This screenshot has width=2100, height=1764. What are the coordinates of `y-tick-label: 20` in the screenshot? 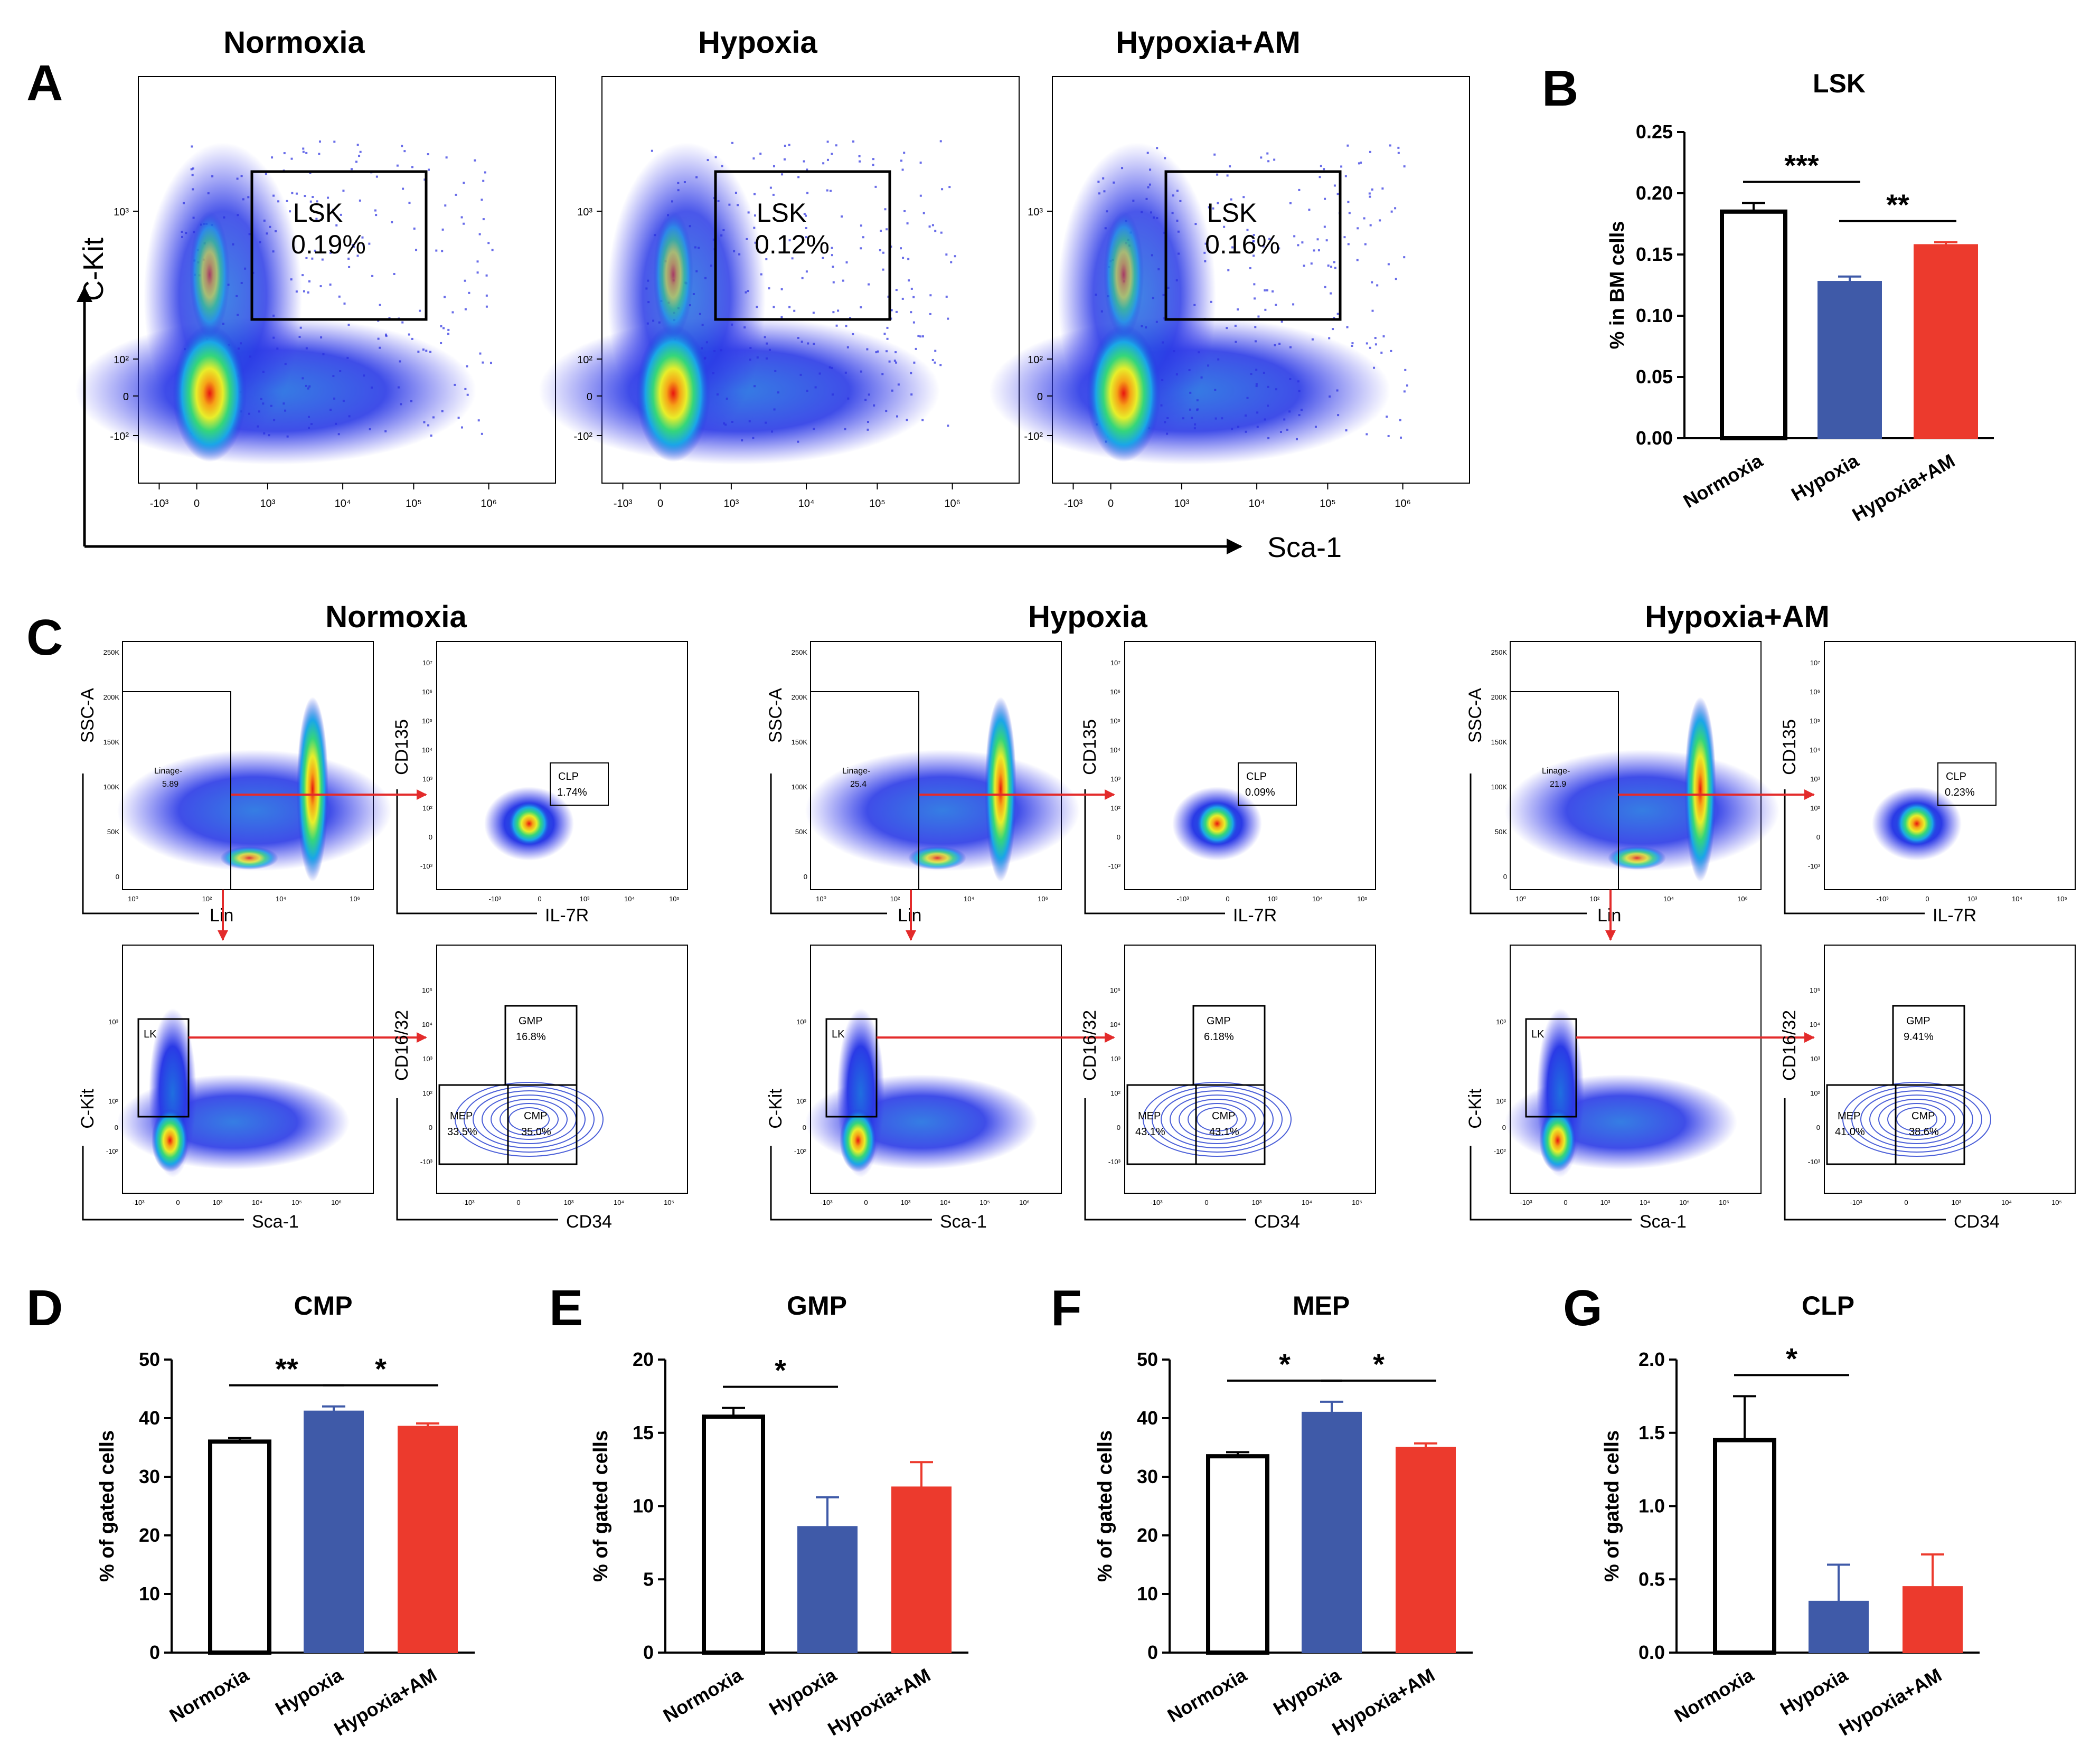 It's located at (1147, 1535).